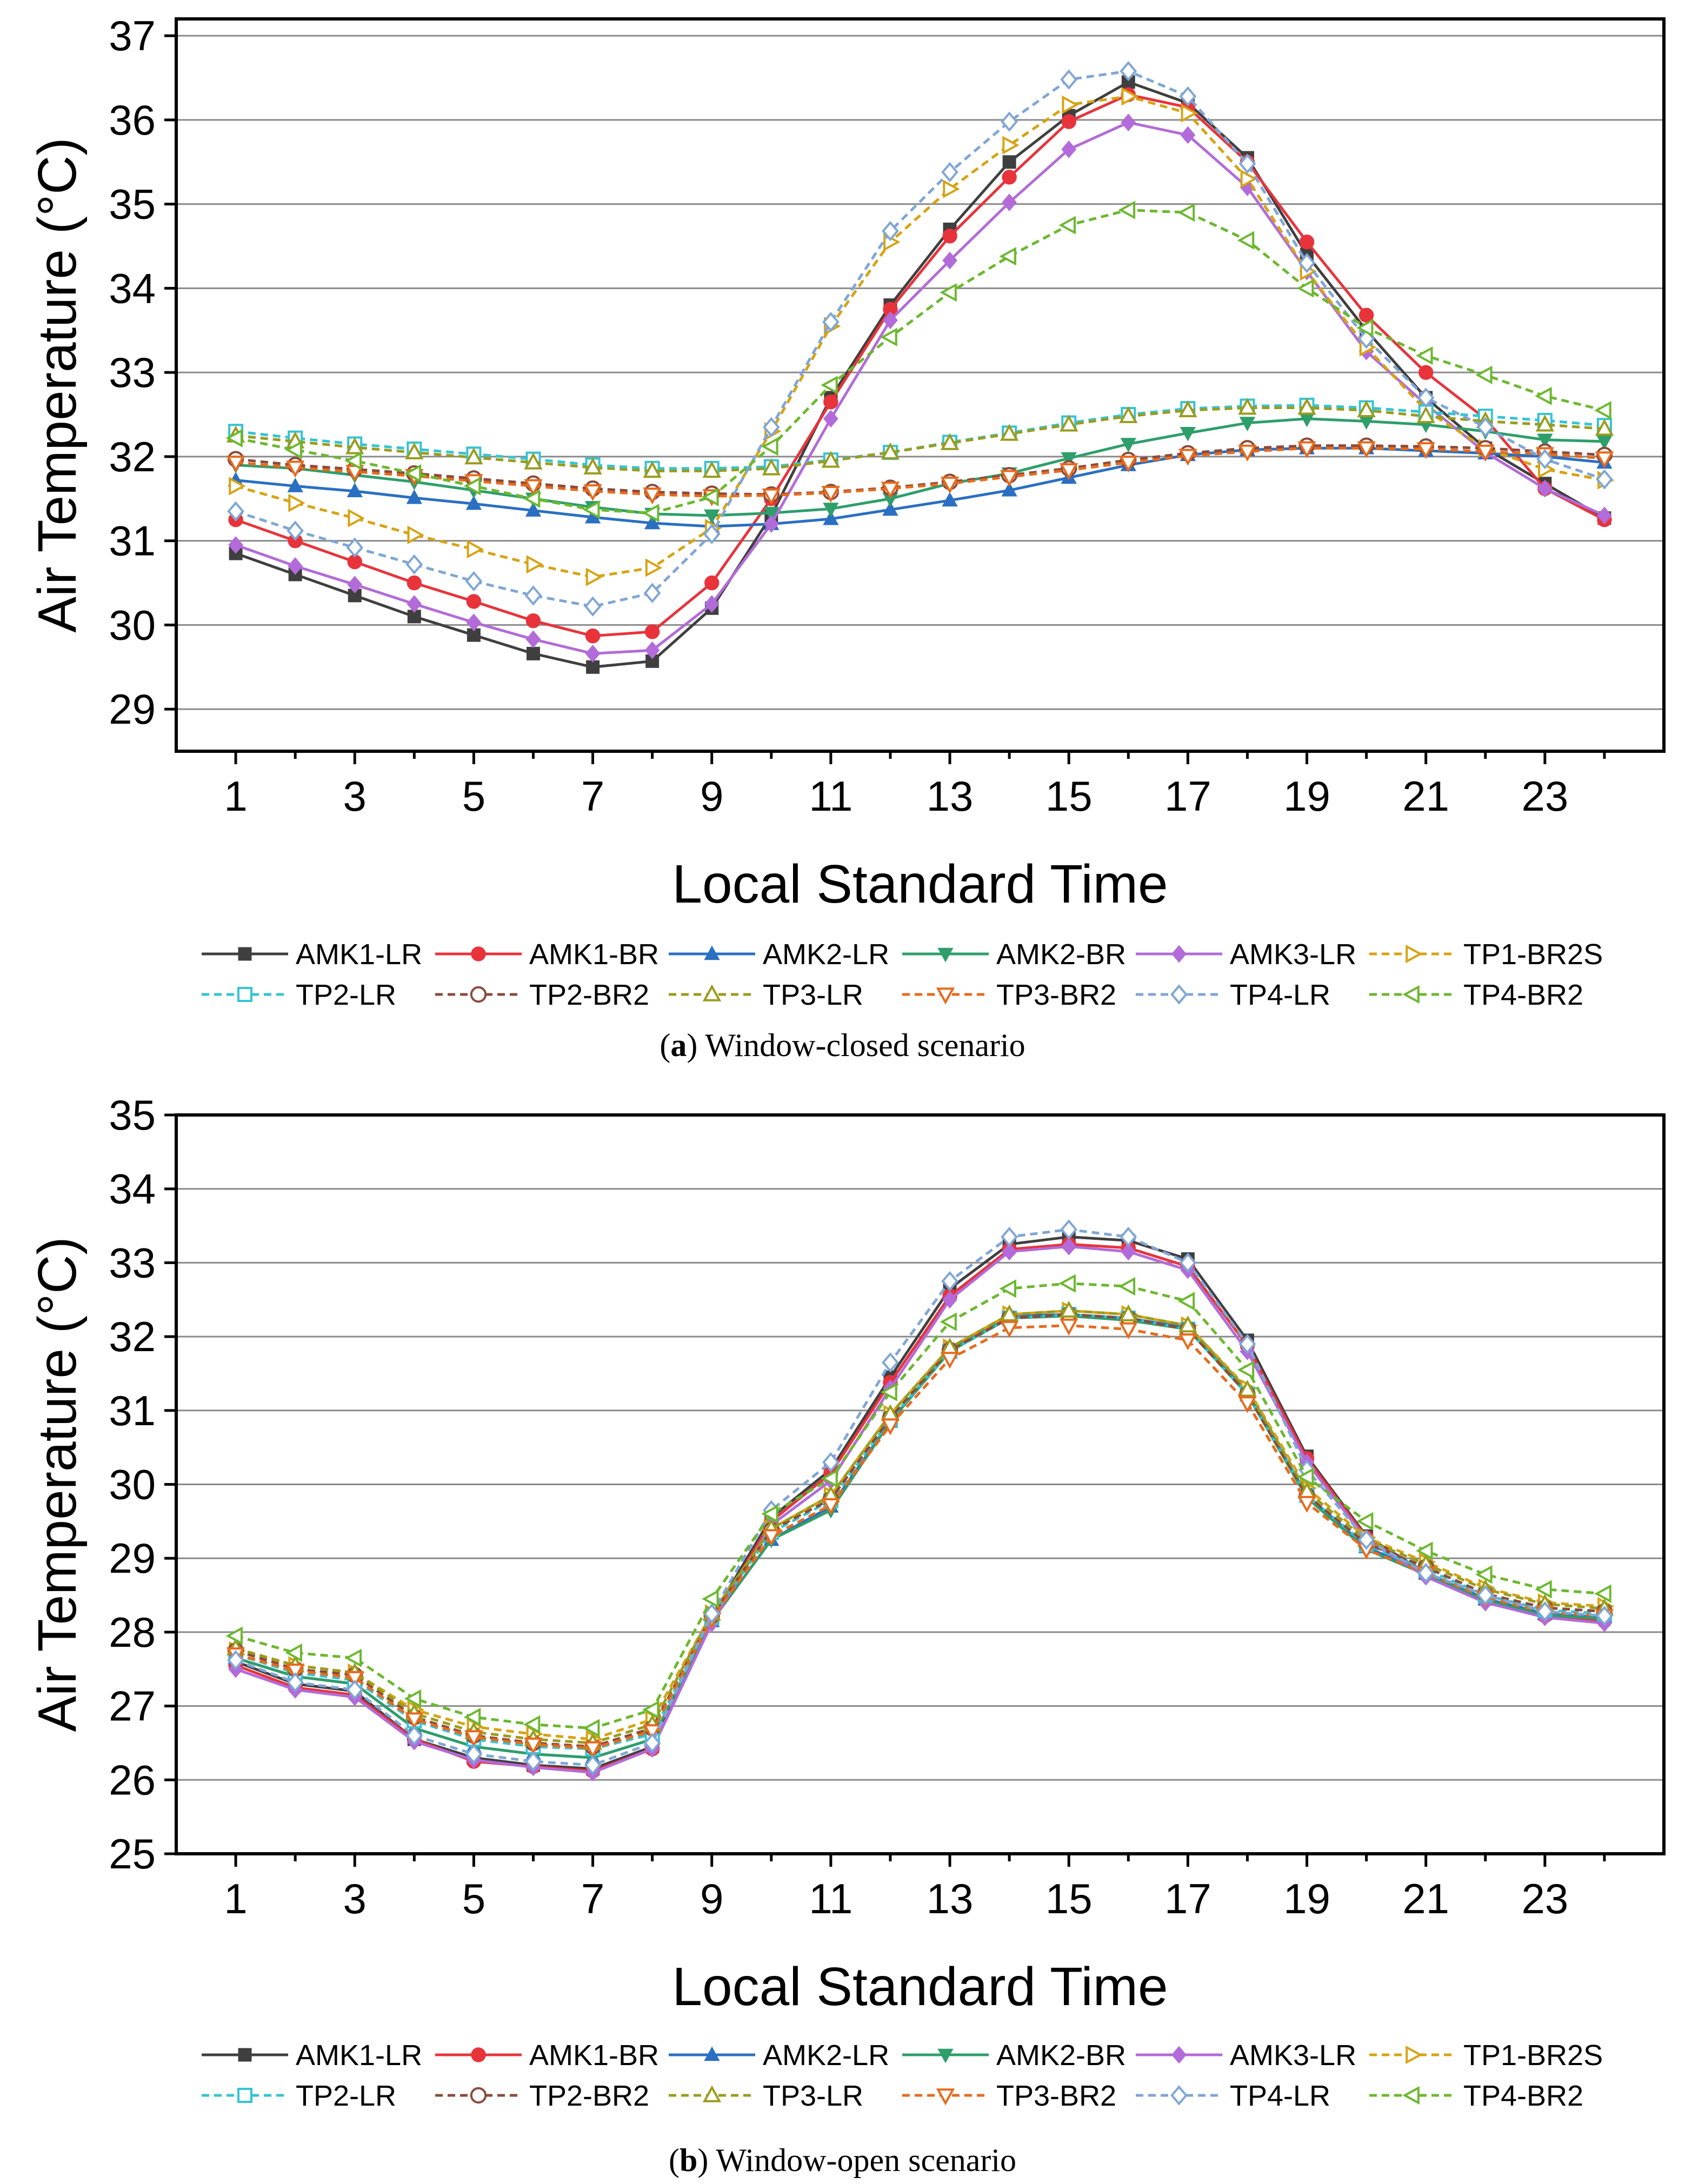  What do you see at coordinates (1425, 1898) in the screenshot?
I see `b-xtick-label-21: 21` at bounding box center [1425, 1898].